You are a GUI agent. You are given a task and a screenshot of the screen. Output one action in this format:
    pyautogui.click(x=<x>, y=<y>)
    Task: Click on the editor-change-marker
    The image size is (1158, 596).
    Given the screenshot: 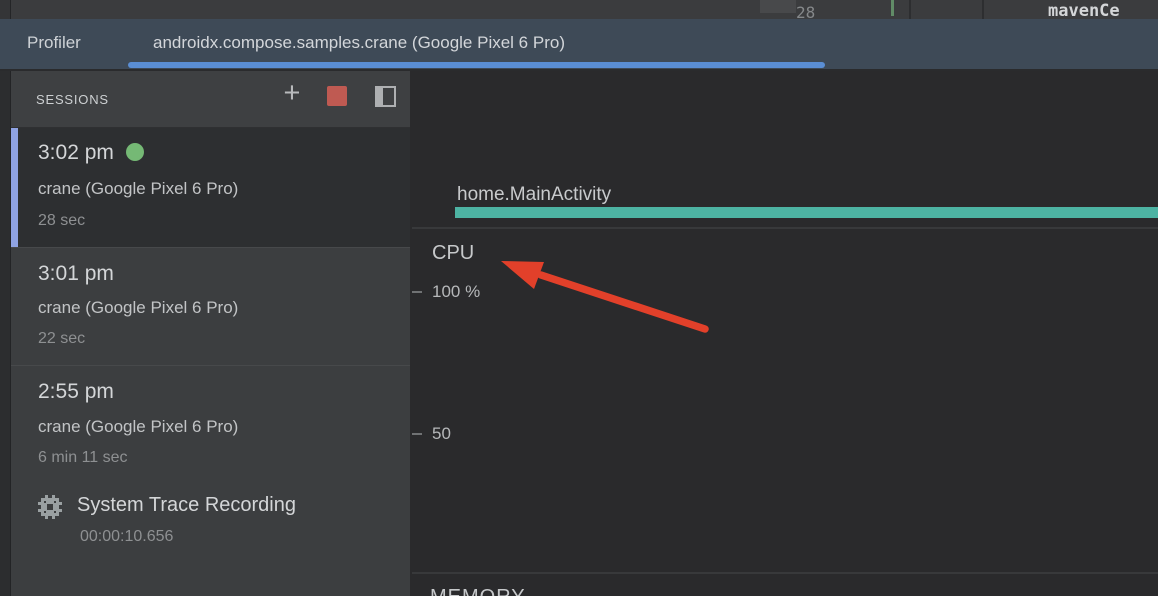 What is the action you would take?
    pyautogui.click(x=892, y=8)
    